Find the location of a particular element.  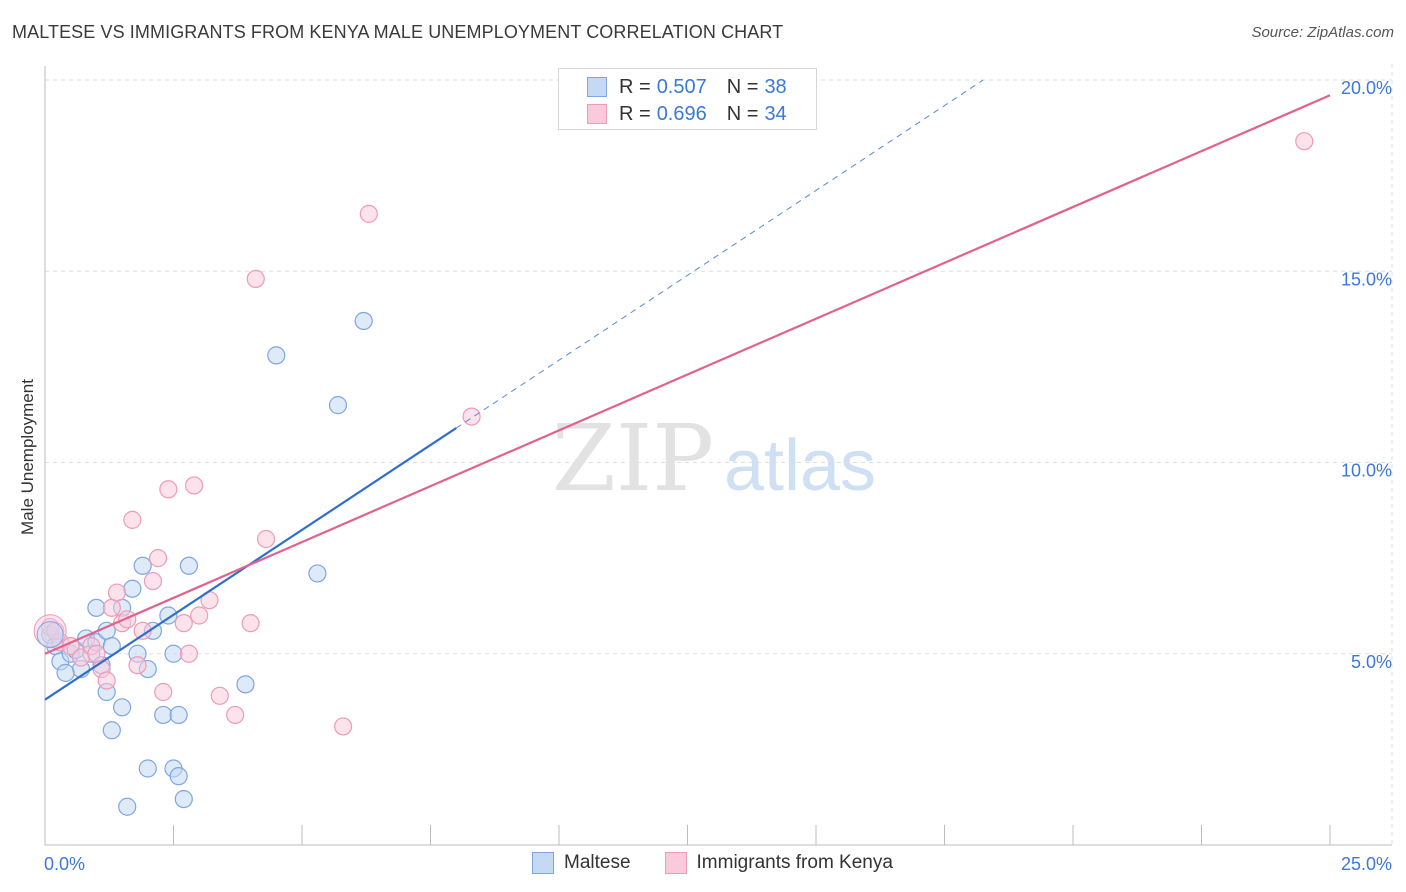

series-legend-maltese: Maltese is located at coordinates (581, 863).